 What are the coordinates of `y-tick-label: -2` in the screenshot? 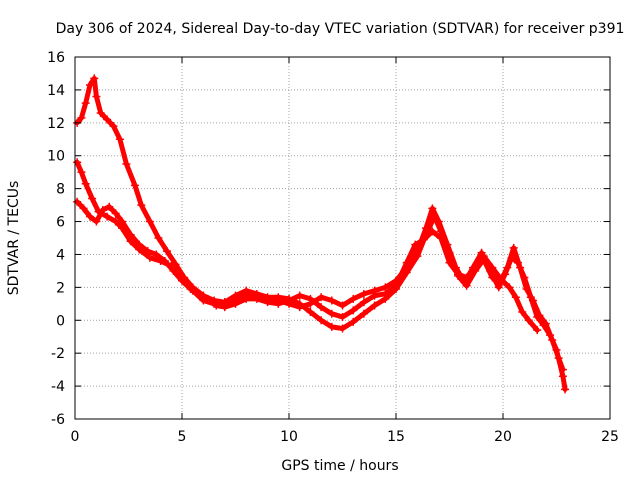 It's located at (58, 354).